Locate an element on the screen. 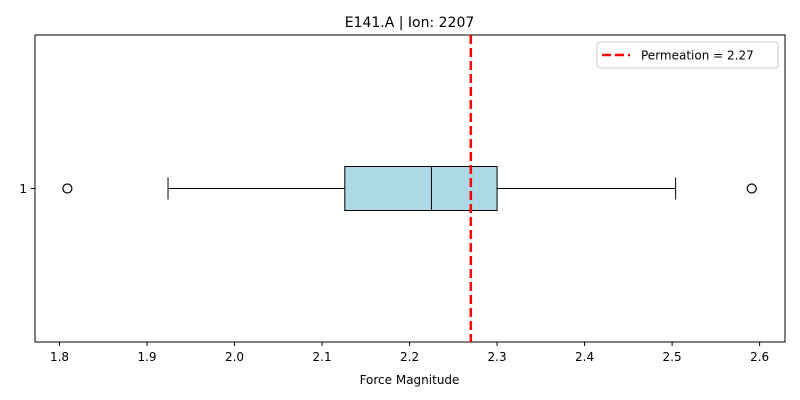 Image resolution: width=800 pixels, height=400 pixels. y-axis-ticks: 1 is located at coordinates (27, 189).